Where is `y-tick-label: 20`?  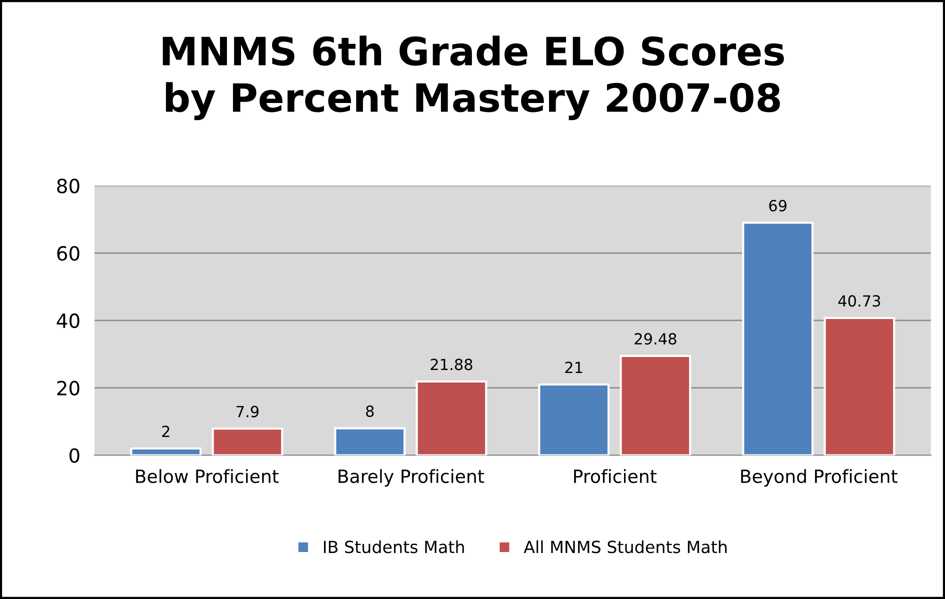 y-tick-label: 20 is located at coordinates (68, 388).